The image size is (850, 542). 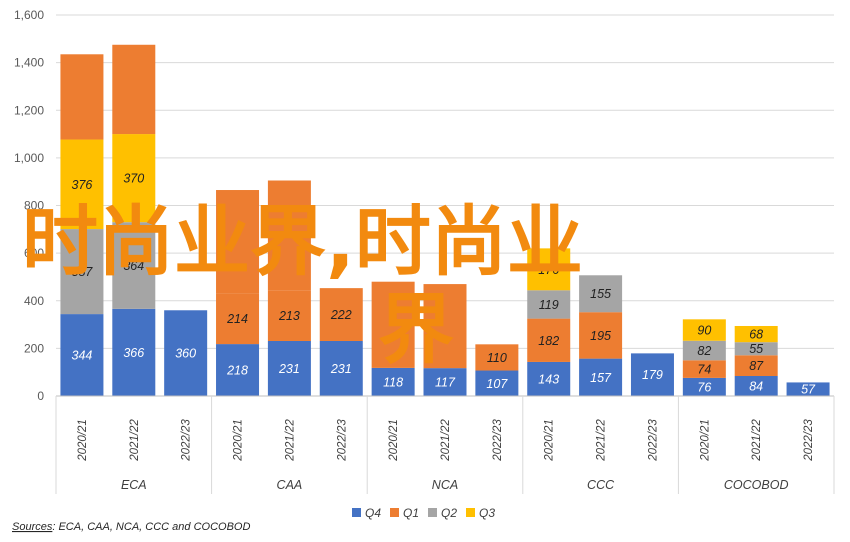 What do you see at coordinates (34, 253) in the screenshot?
I see `y-tick-label: 600` at bounding box center [34, 253].